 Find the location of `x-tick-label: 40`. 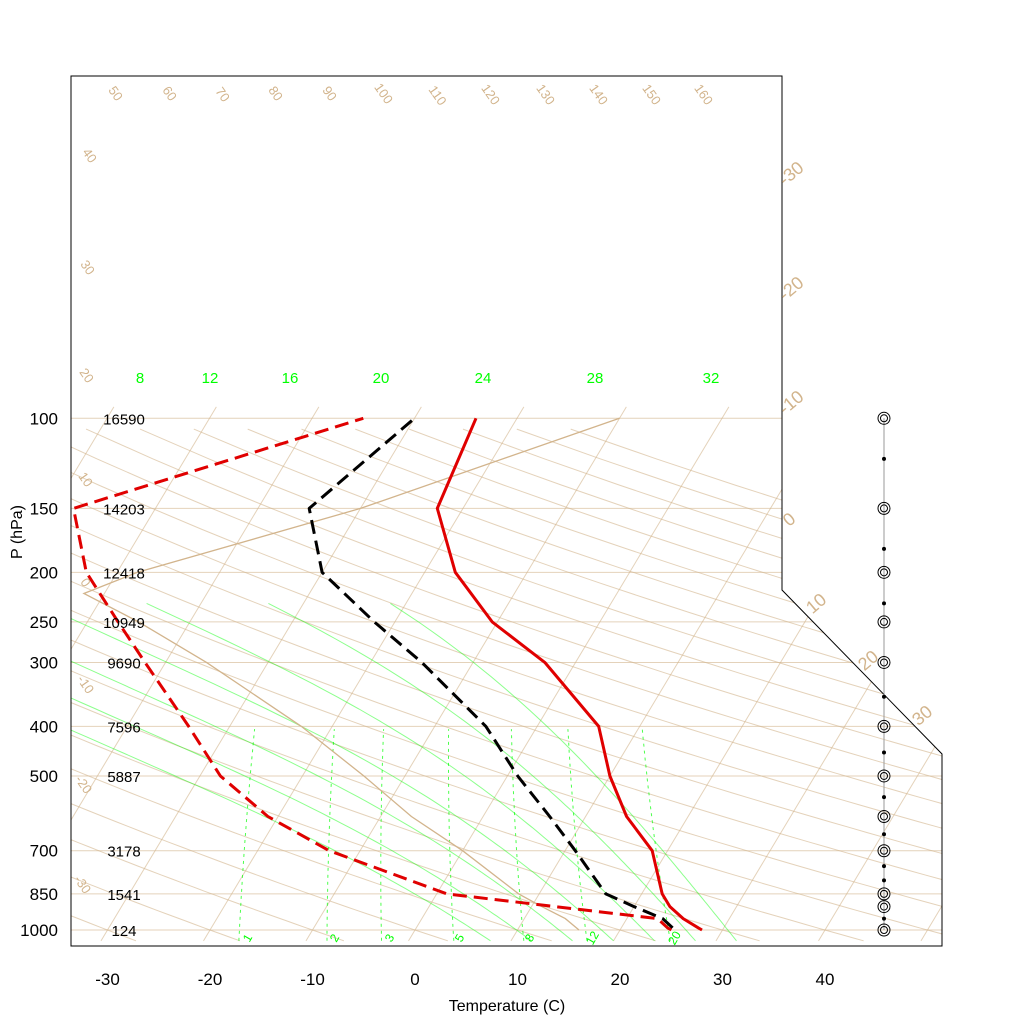

x-tick-label: 40 is located at coordinates (825, 979).